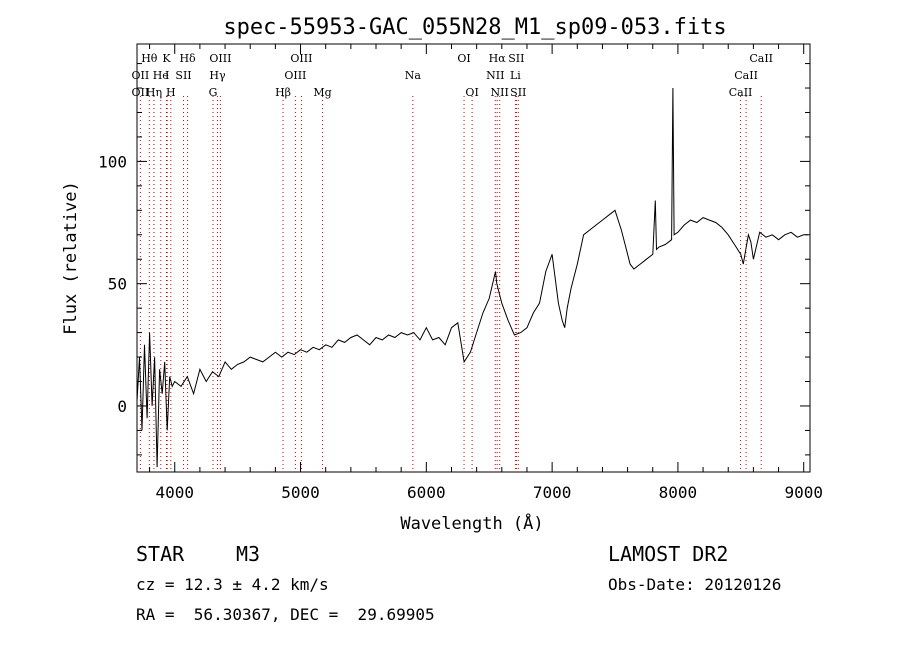  I want to click on line-marker-label: K, so click(166, 58).